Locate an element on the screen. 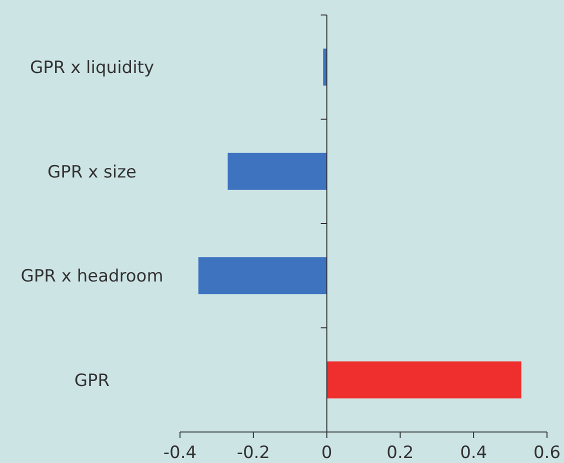 The image size is (564, 463). x-tick-label: 0.6 is located at coordinates (547, 453).